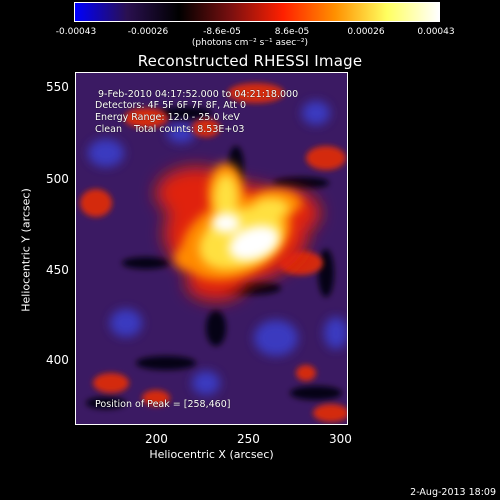 The width and height of the screenshot is (500, 500). Describe the element at coordinates (453, 492) in the screenshot. I see `timestamp: 2-Aug-2013 18:09` at that location.